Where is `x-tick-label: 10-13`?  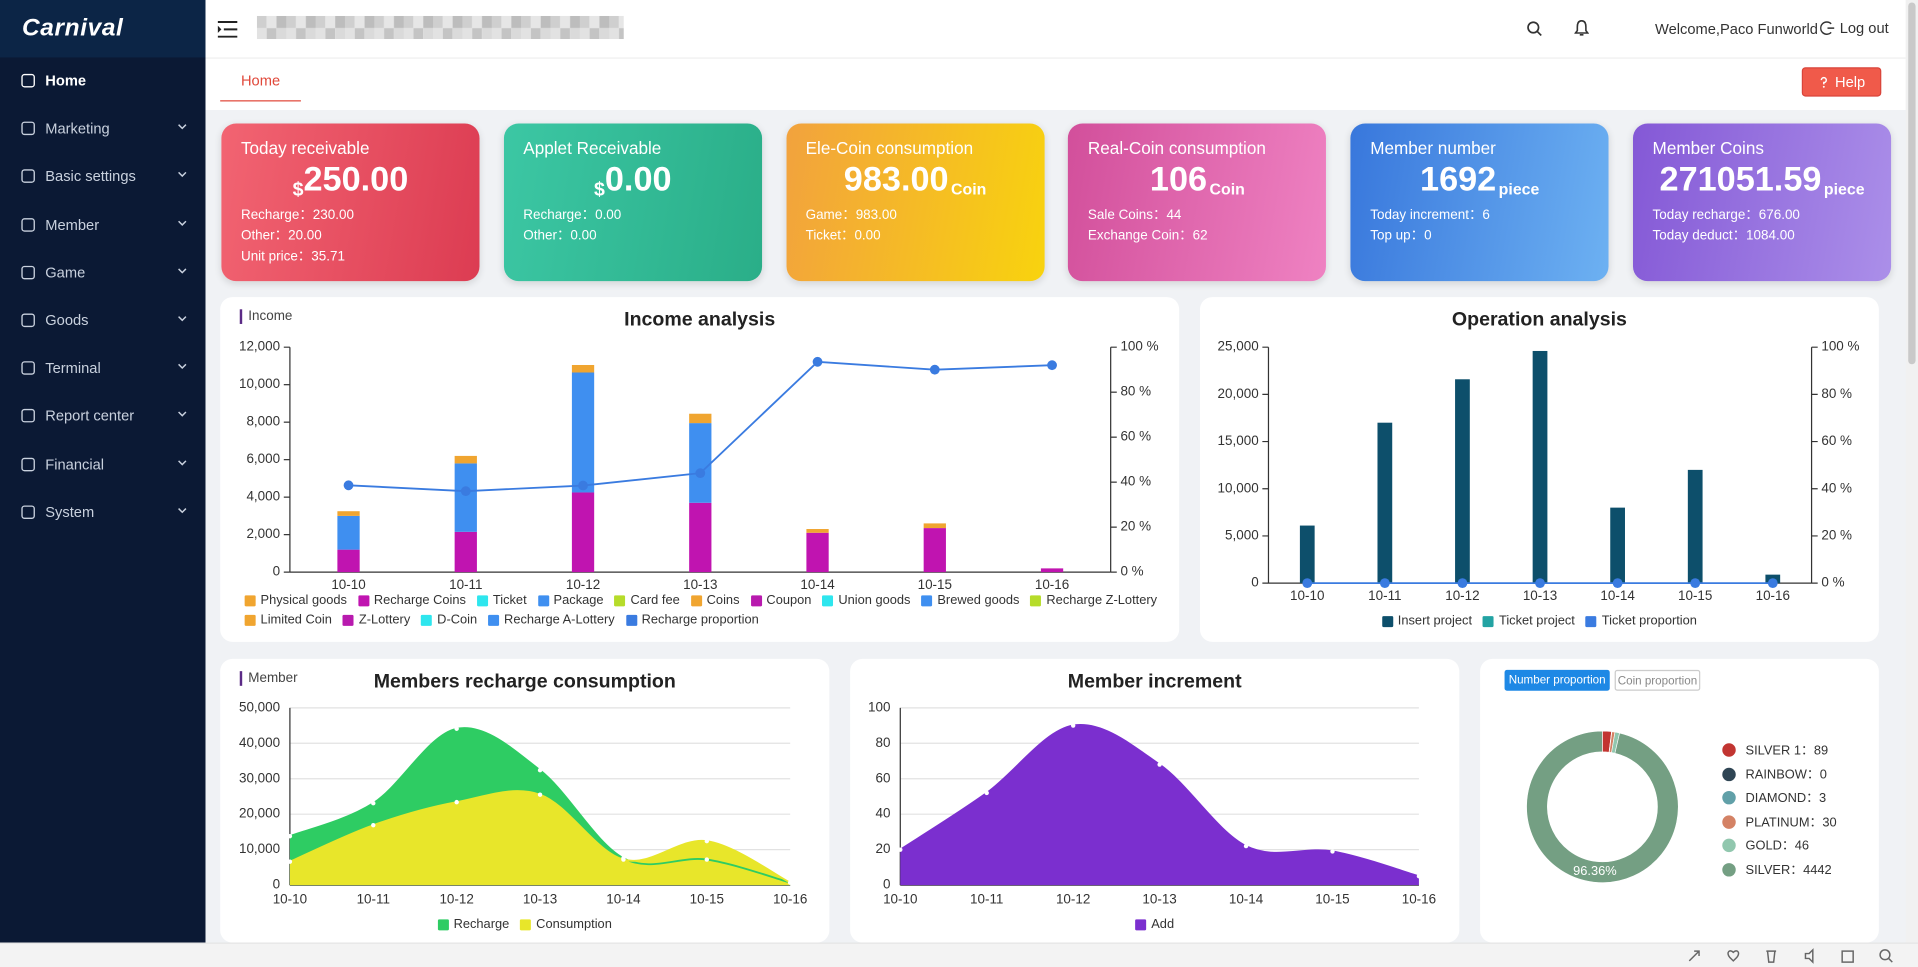
x-tick-label: 10-13 is located at coordinates (1540, 595).